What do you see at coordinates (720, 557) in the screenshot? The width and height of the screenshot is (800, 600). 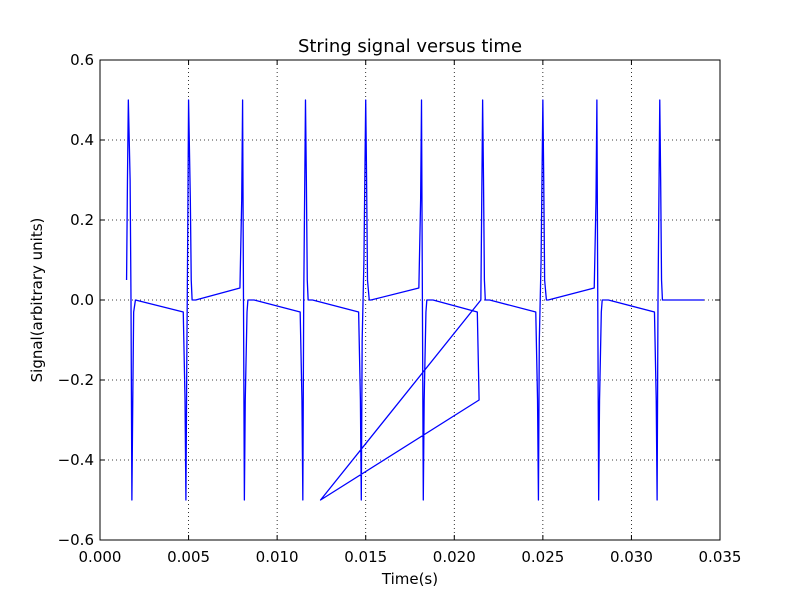 I see `x-tick-label: 0.035` at bounding box center [720, 557].